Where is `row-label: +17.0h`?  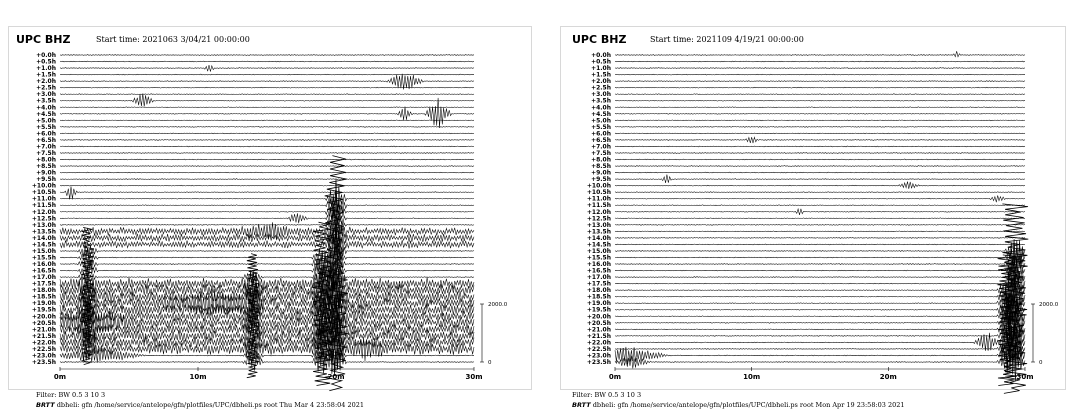 row-label: +17.0h is located at coordinates (599, 277).